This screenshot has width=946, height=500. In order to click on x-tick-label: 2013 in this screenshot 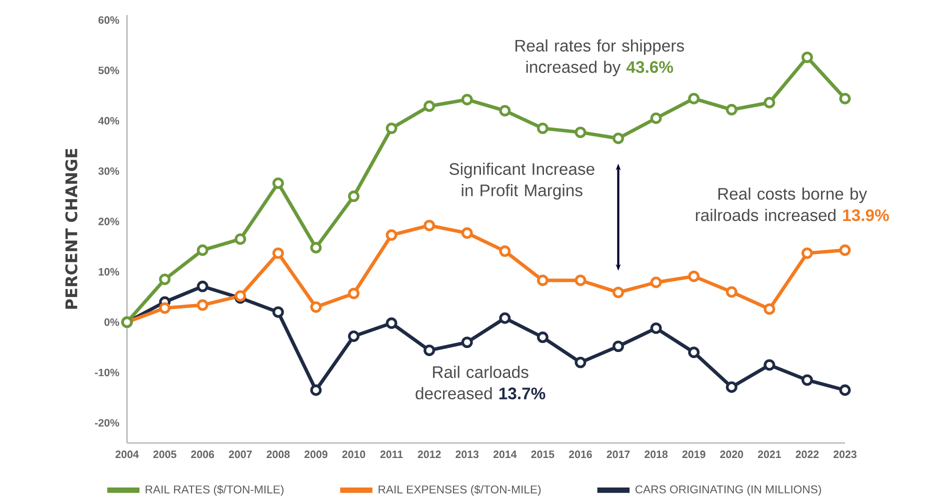, I will do `click(467, 454)`.